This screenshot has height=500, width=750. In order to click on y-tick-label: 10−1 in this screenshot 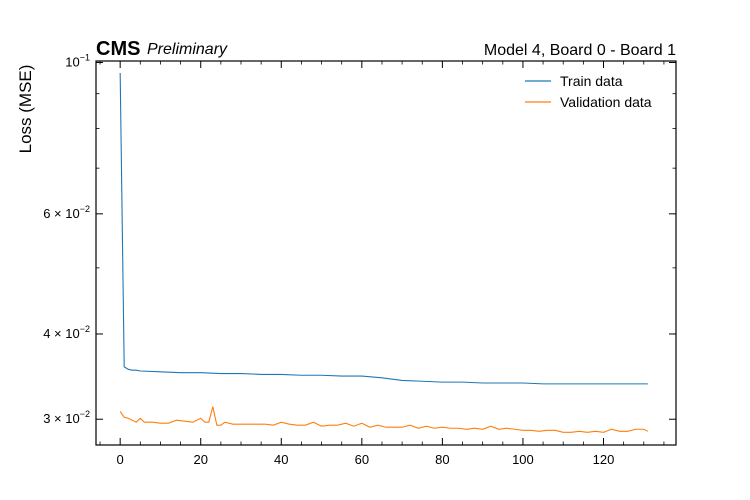, I will do `click(77, 60)`.